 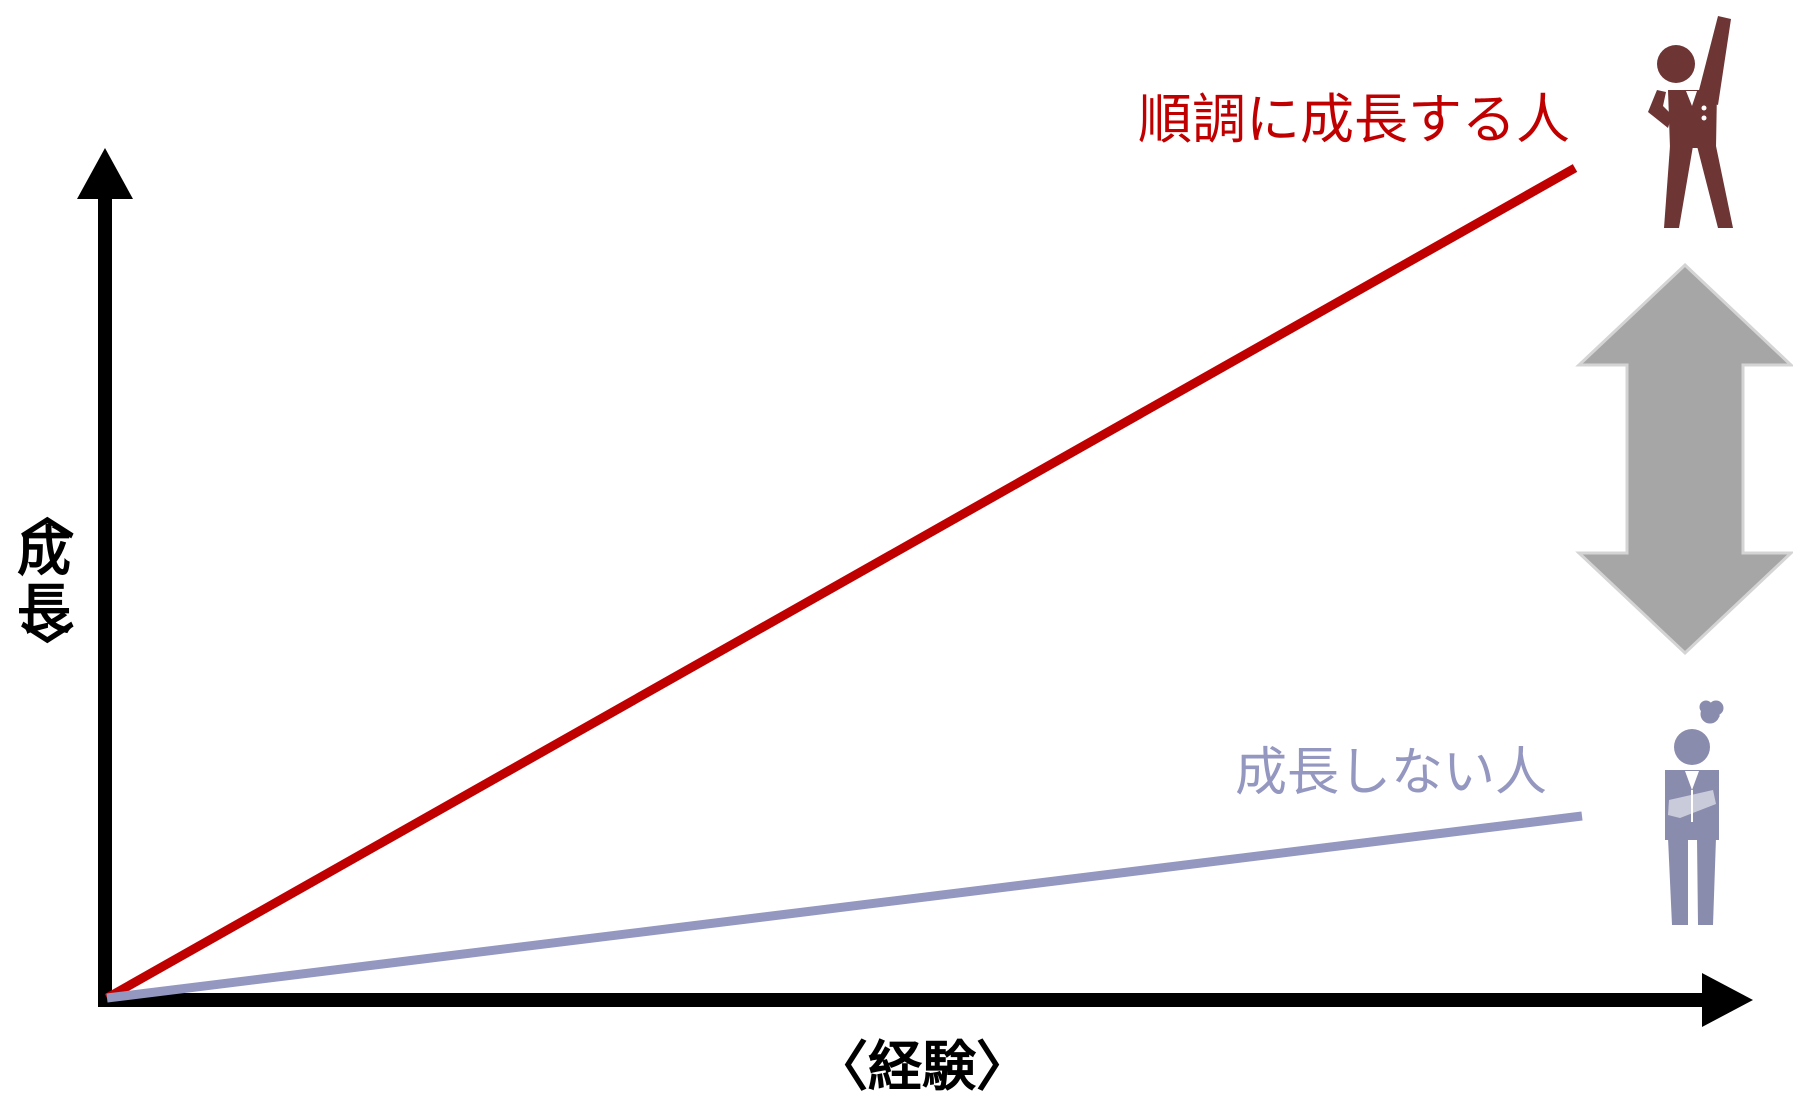 I want to click on y-axis-label-char: 〉, so click(x=45, y=647).